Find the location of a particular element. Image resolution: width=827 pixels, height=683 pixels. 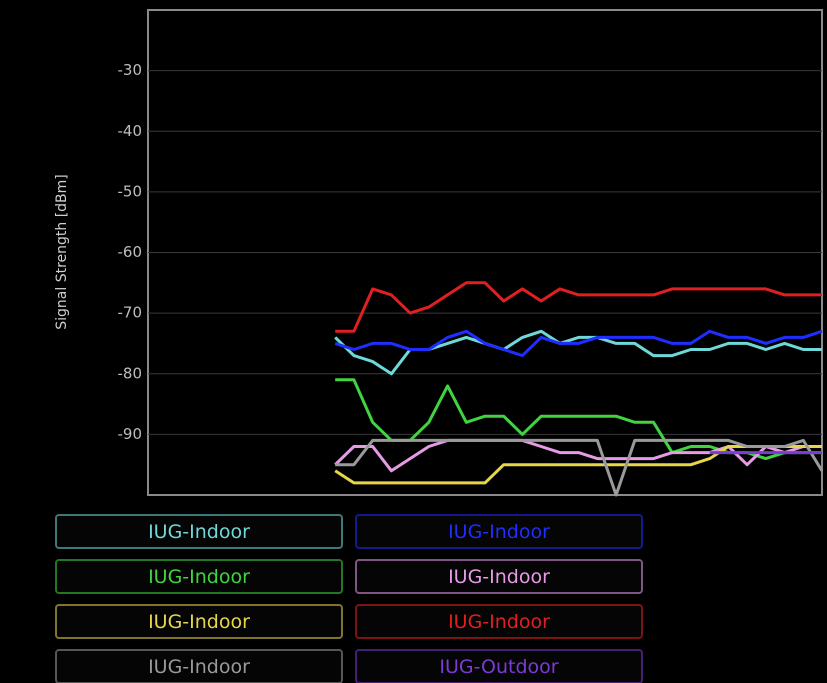

y-tick-label: -60 is located at coordinates (130, 252).